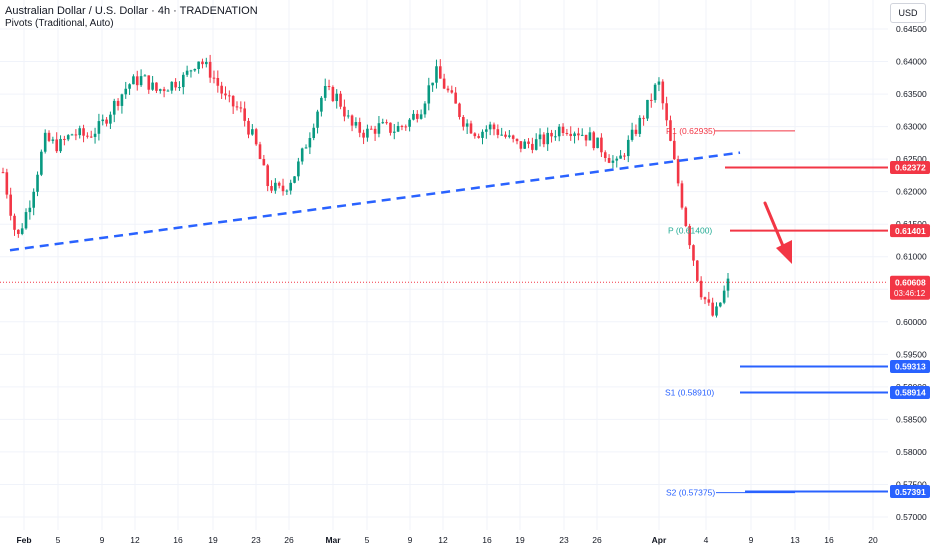  Describe the element at coordinates (910, 168) in the screenshot. I see `level-tag: 0.62372` at that location.